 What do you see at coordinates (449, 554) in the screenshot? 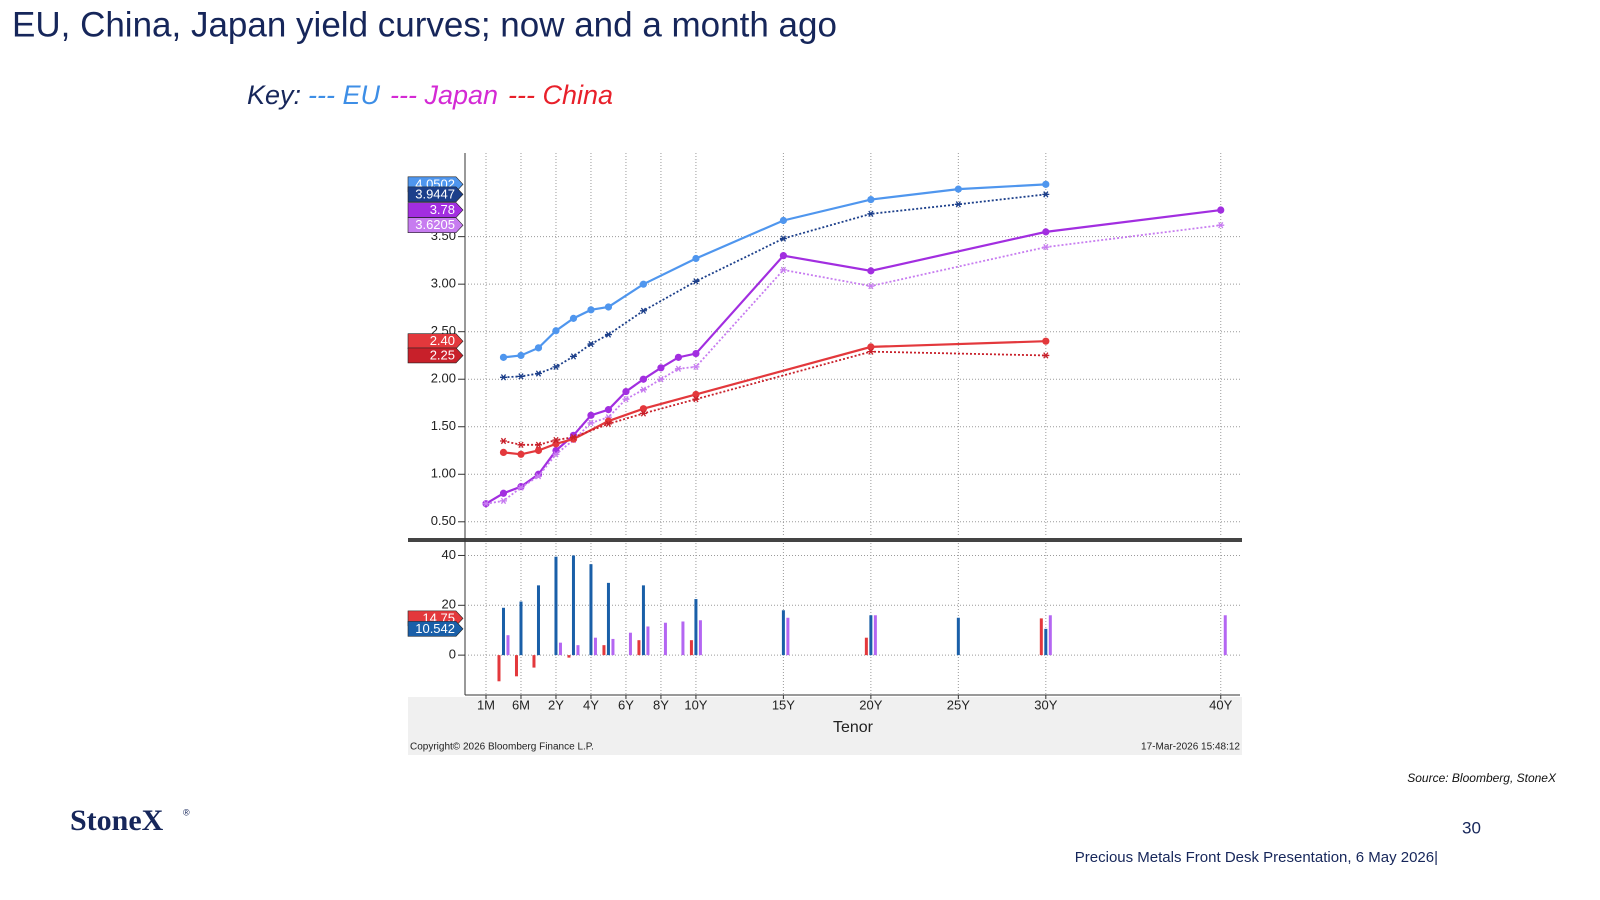
I see `y-tick-label: 40` at bounding box center [449, 554].